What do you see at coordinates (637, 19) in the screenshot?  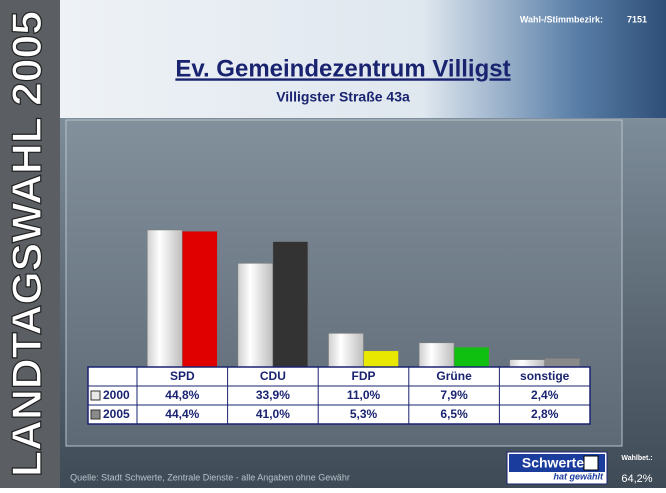 I see `district: 7151` at bounding box center [637, 19].